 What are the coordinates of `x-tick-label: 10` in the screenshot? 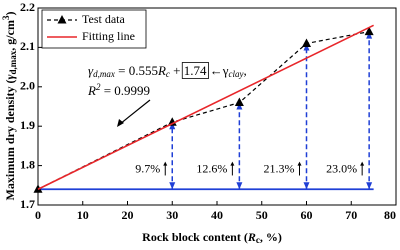 It's located at (83, 215).